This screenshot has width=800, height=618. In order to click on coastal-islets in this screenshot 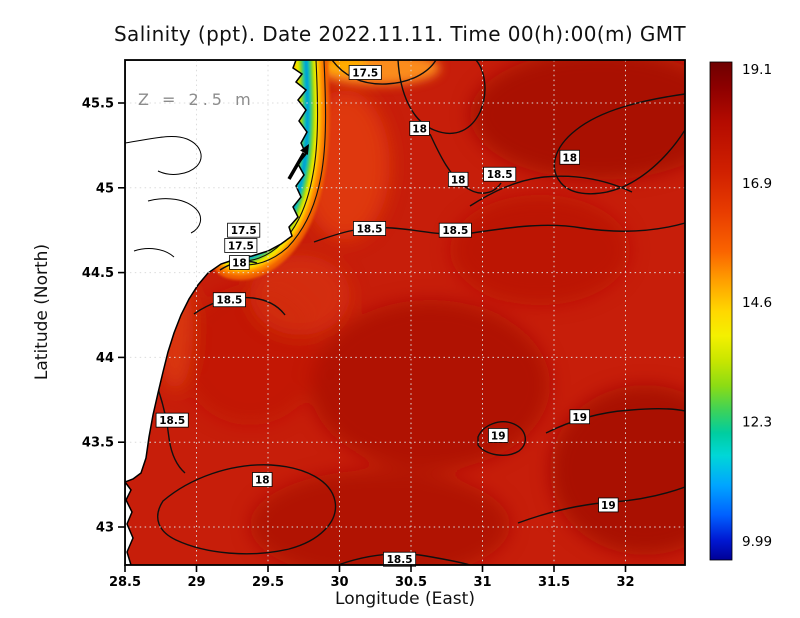, I will do `click(129, 522)`.